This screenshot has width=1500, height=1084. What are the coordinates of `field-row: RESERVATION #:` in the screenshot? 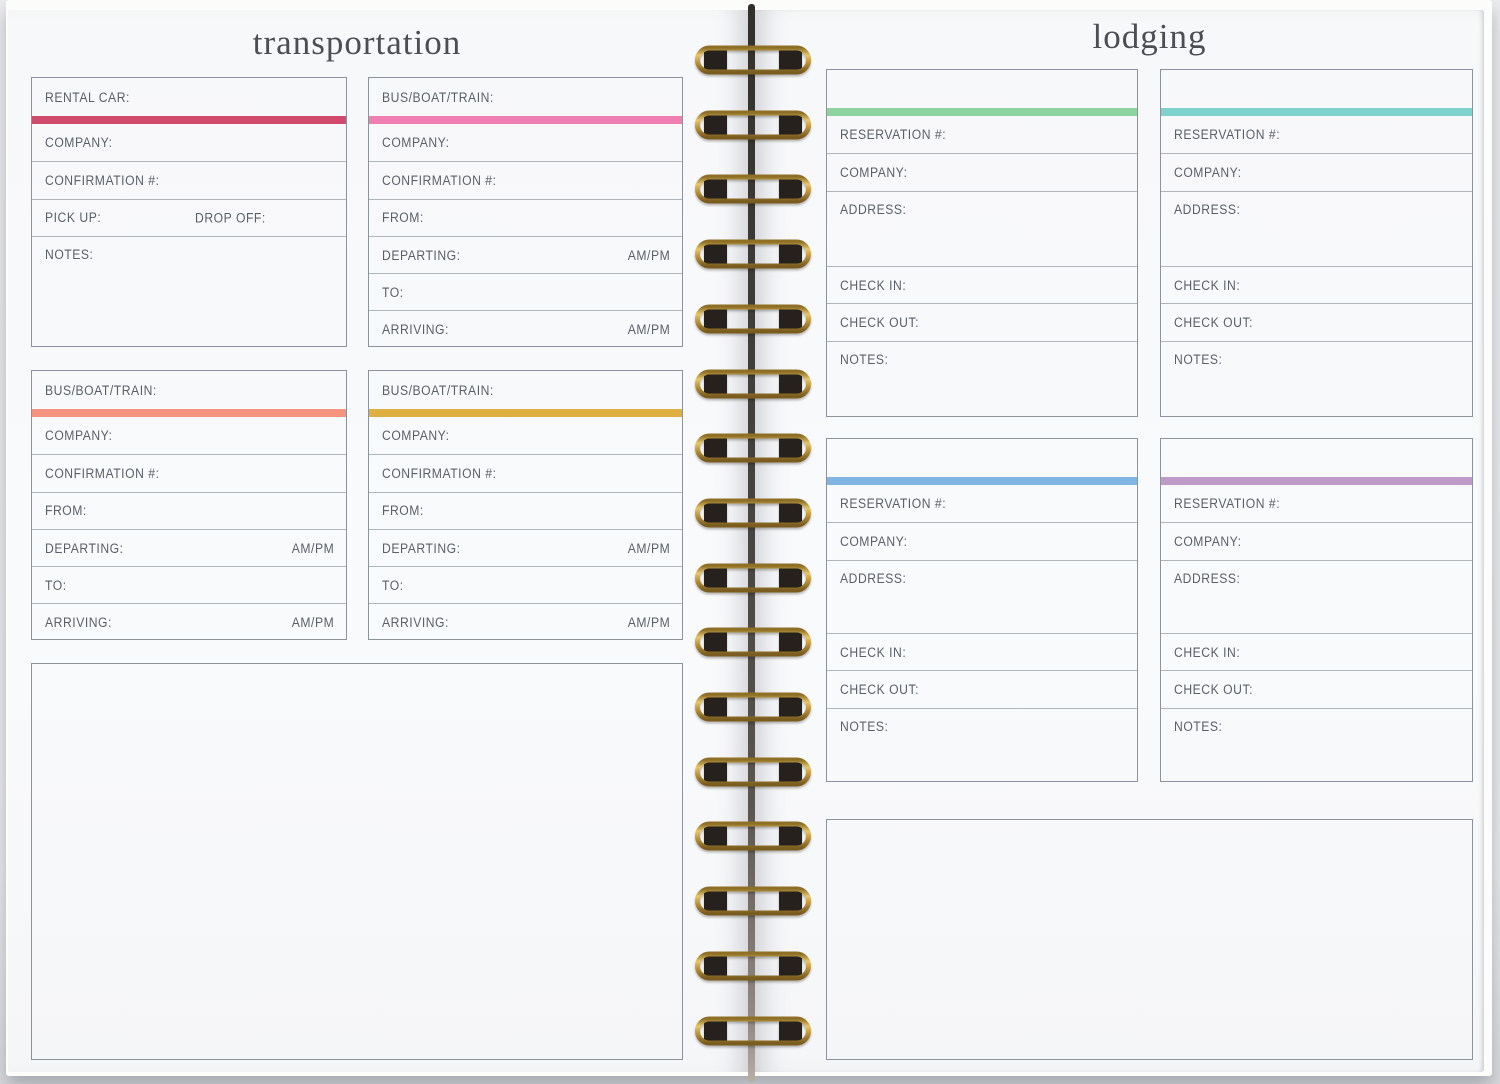 It's located at (1316, 503).